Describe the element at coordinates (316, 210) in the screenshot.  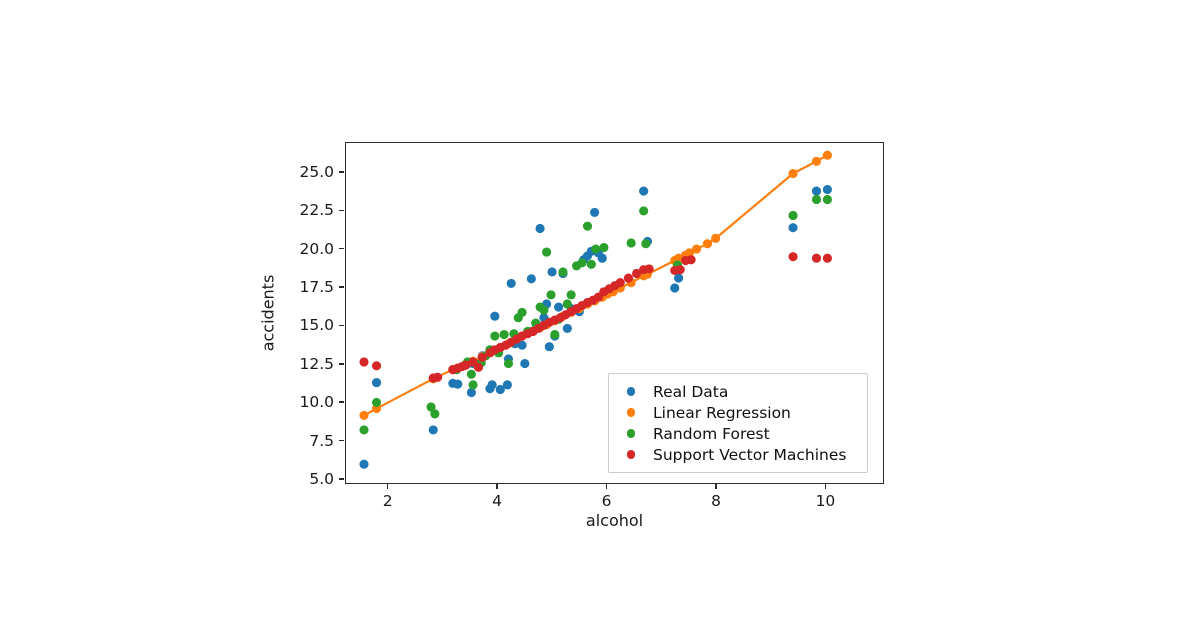
I see `y-tick-label: 22.5` at that location.